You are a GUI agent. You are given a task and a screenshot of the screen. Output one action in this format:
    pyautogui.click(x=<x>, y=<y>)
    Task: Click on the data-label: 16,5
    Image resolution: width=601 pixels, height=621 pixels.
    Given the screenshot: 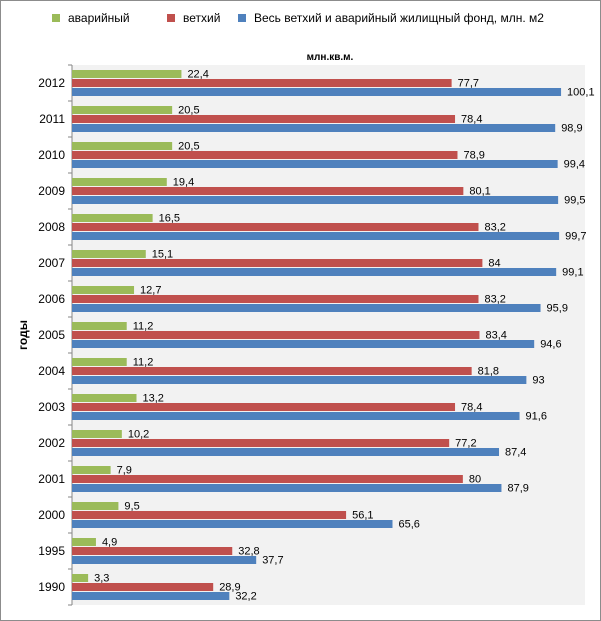 What is the action you would take?
    pyautogui.click(x=169, y=219)
    